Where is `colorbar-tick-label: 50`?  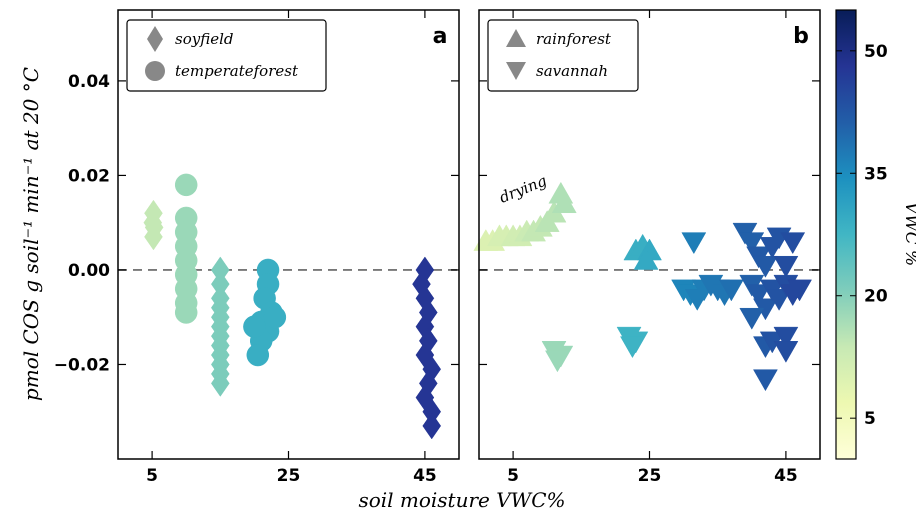
colorbar-tick-label: 50 is located at coordinates (876, 52).